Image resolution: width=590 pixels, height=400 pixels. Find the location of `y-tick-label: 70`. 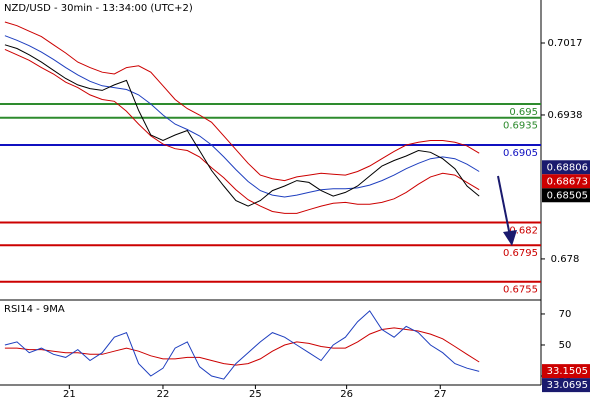

y-tick-label: 70 is located at coordinates (565, 314).